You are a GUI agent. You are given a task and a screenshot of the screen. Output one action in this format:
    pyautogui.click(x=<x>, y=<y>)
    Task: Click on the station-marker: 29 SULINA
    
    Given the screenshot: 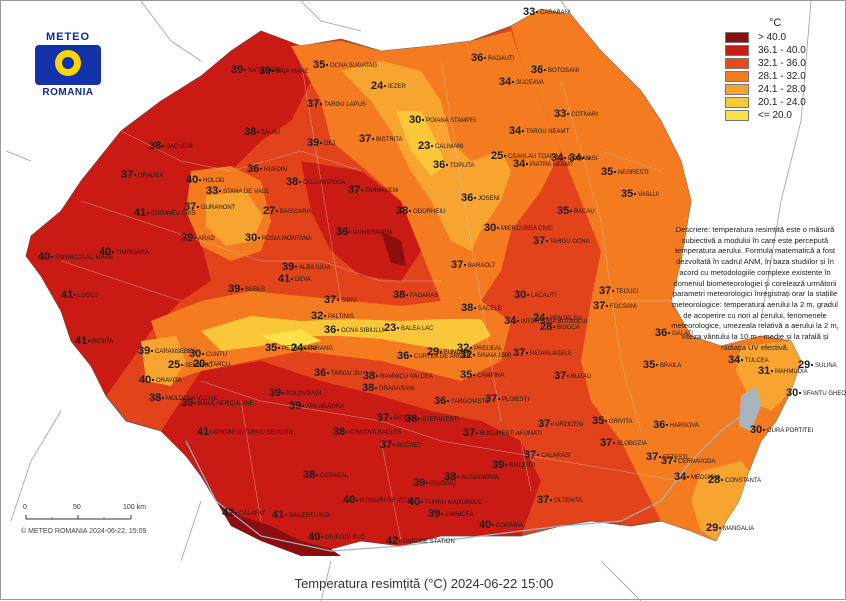 What is the action you would take?
    pyautogui.click(x=817, y=365)
    